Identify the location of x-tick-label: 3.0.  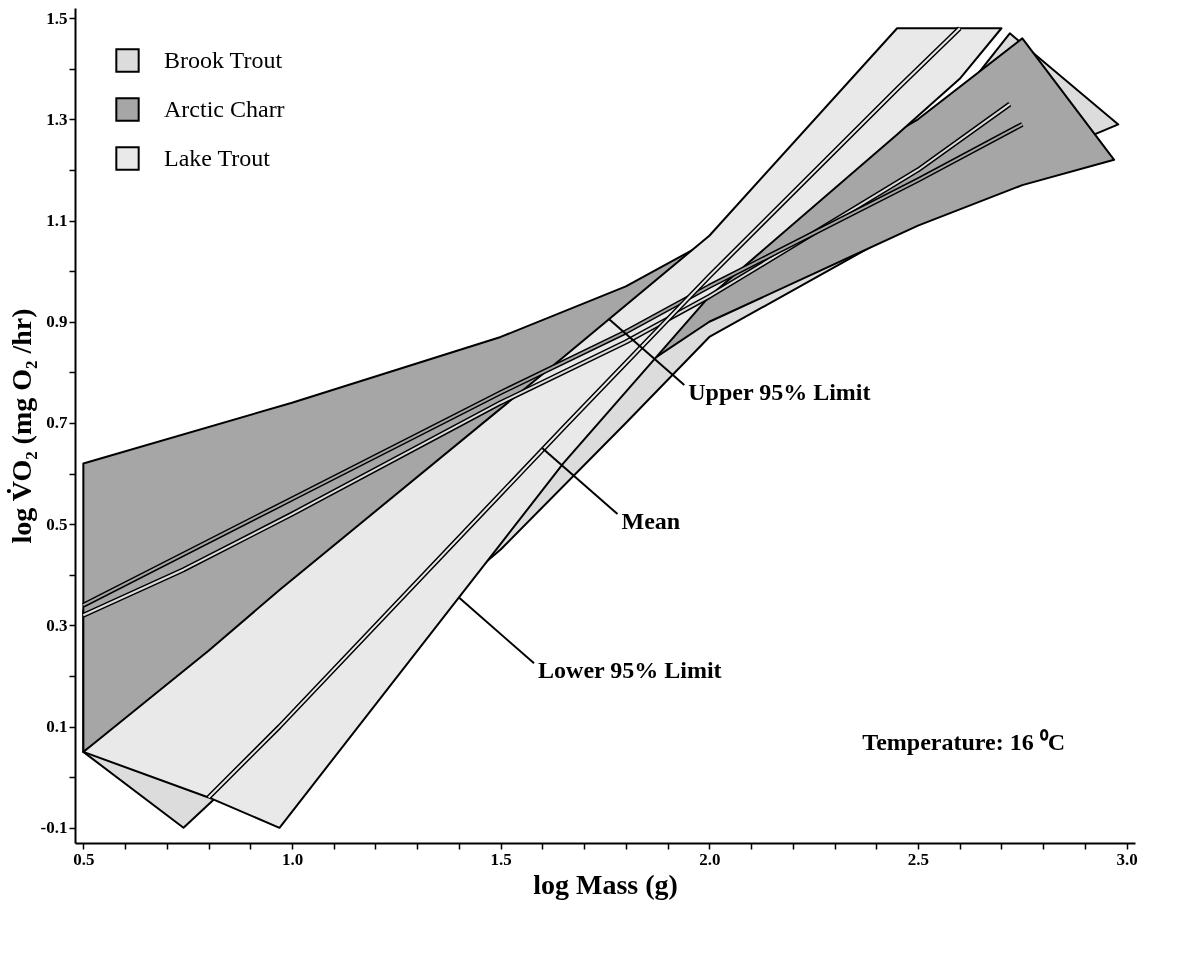
(1127, 859).